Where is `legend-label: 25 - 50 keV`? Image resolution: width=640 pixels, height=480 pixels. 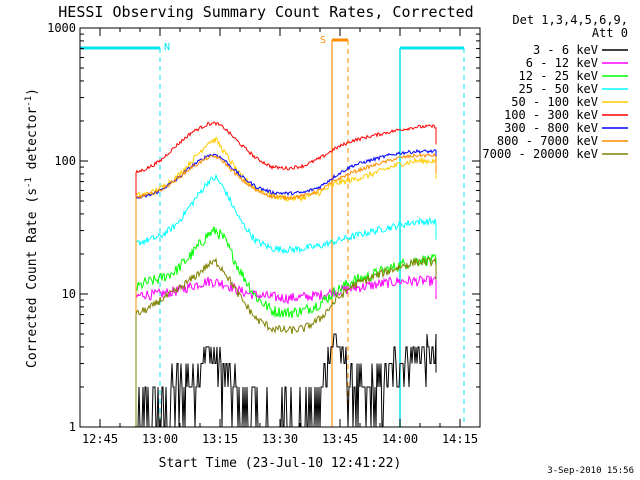
legend-label: 25 - 50 keV is located at coordinates (558, 89).